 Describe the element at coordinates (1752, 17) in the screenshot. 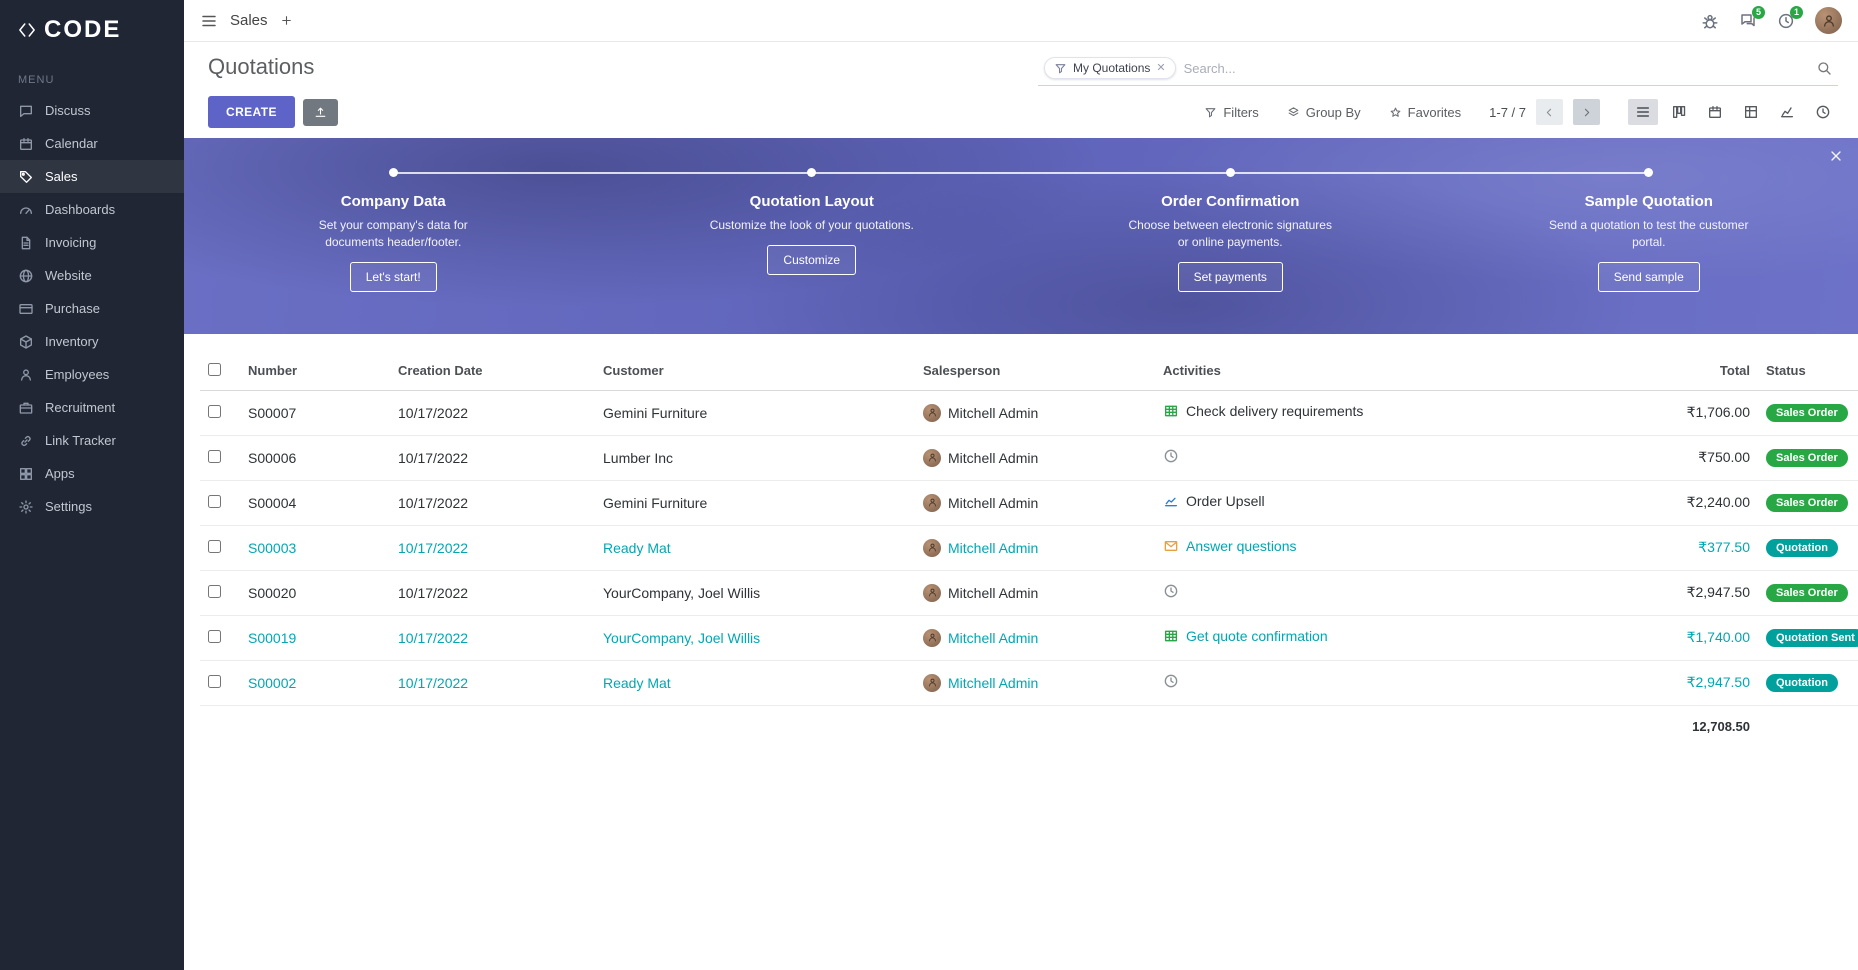

I see `messages-icon: 5` at that location.